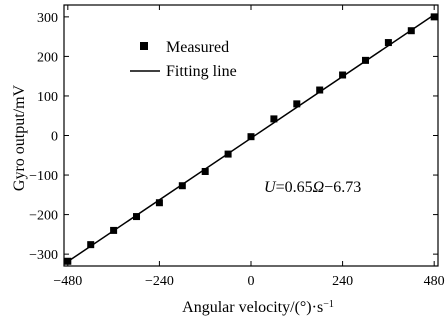 The width and height of the screenshot is (447, 320). What do you see at coordinates (67, 281) in the screenshot?
I see `x-tick-label: −480` at bounding box center [67, 281].